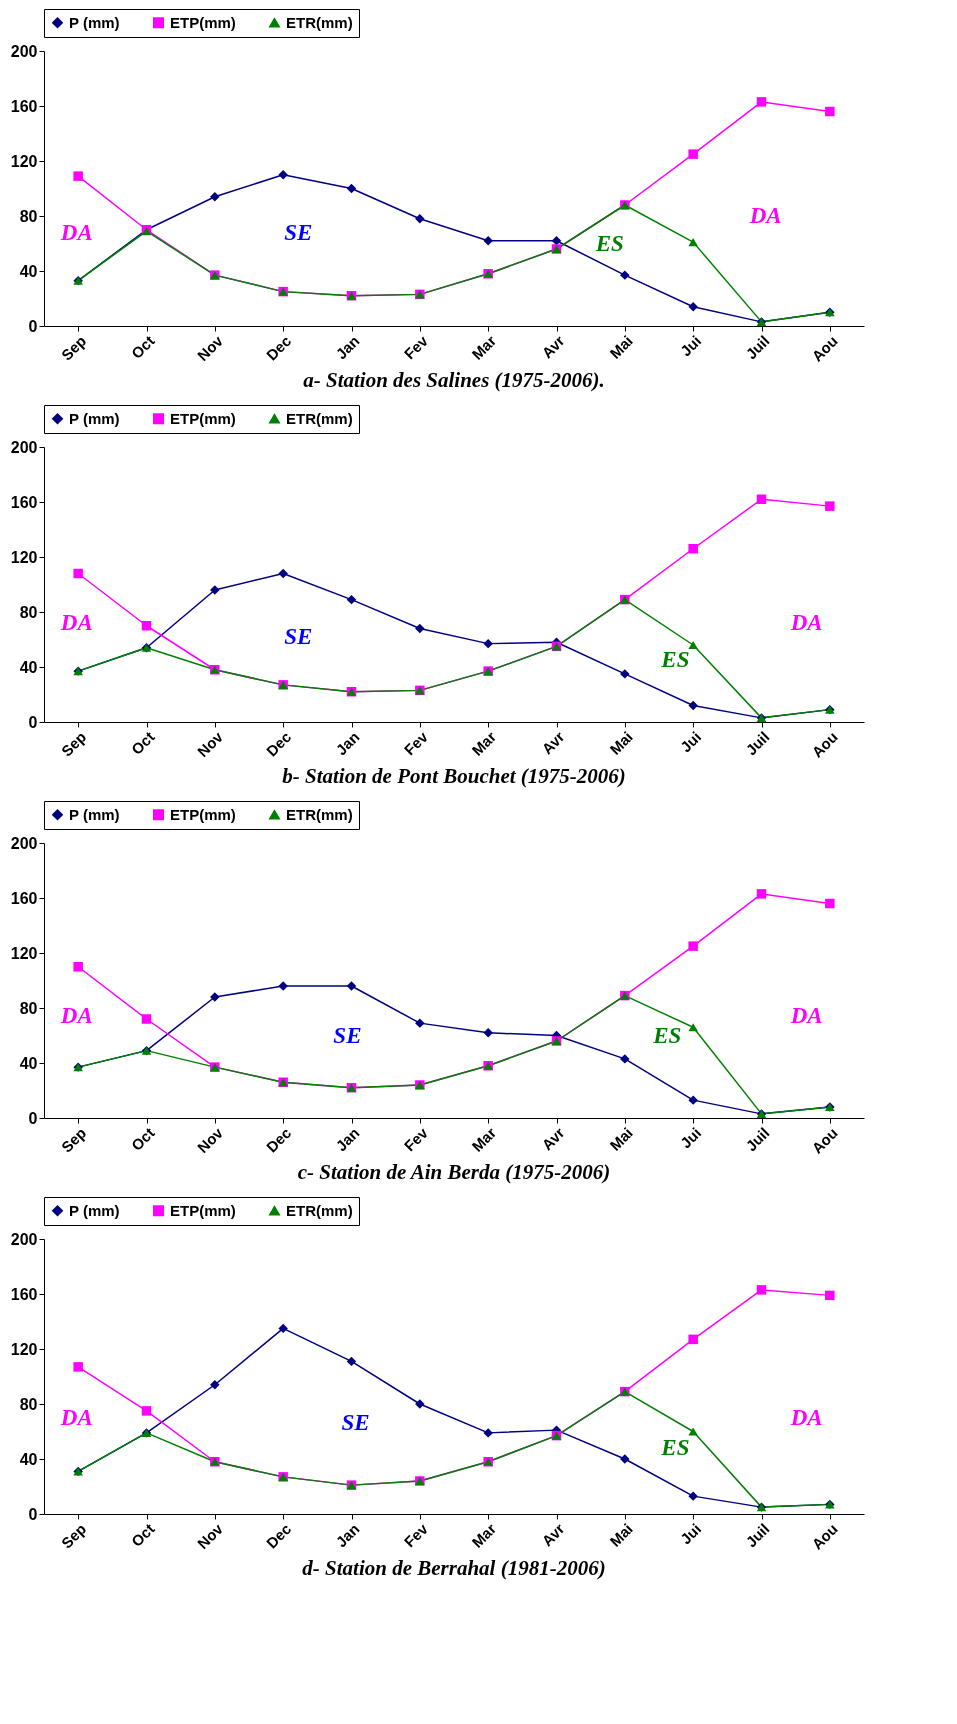 This screenshot has width=957, height=1724. Describe the element at coordinates (454, 380) in the screenshot. I see `text: a- Station des Salines (1975-2006).` at that location.